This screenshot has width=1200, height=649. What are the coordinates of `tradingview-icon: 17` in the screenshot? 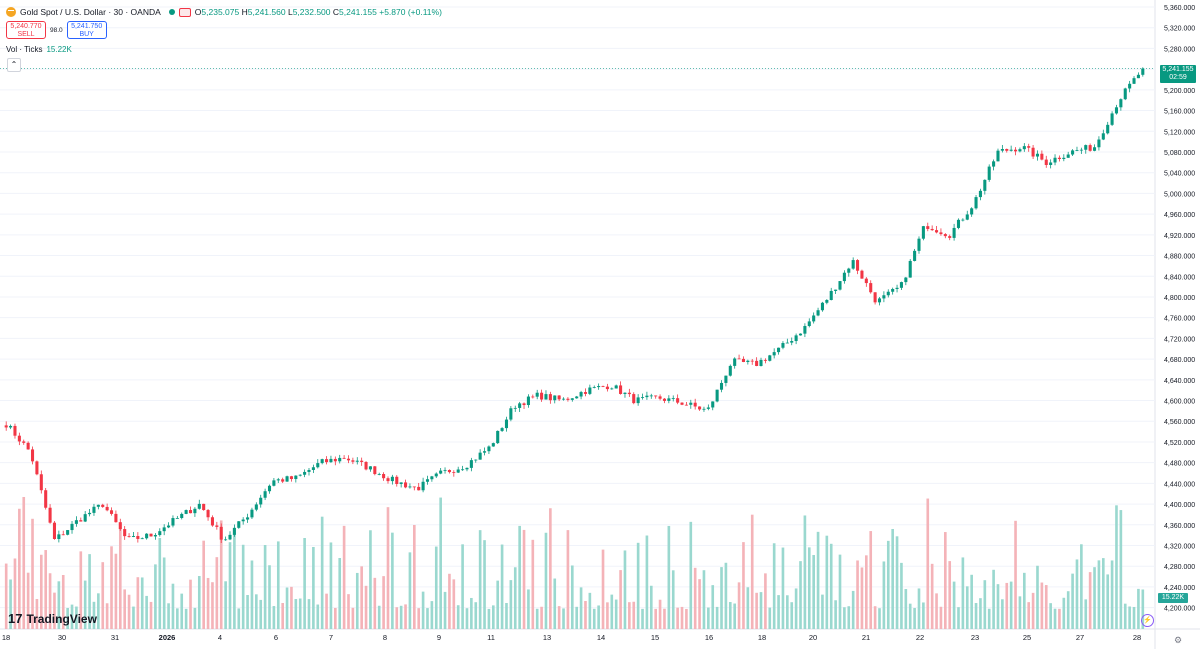 It's located at (15, 618).